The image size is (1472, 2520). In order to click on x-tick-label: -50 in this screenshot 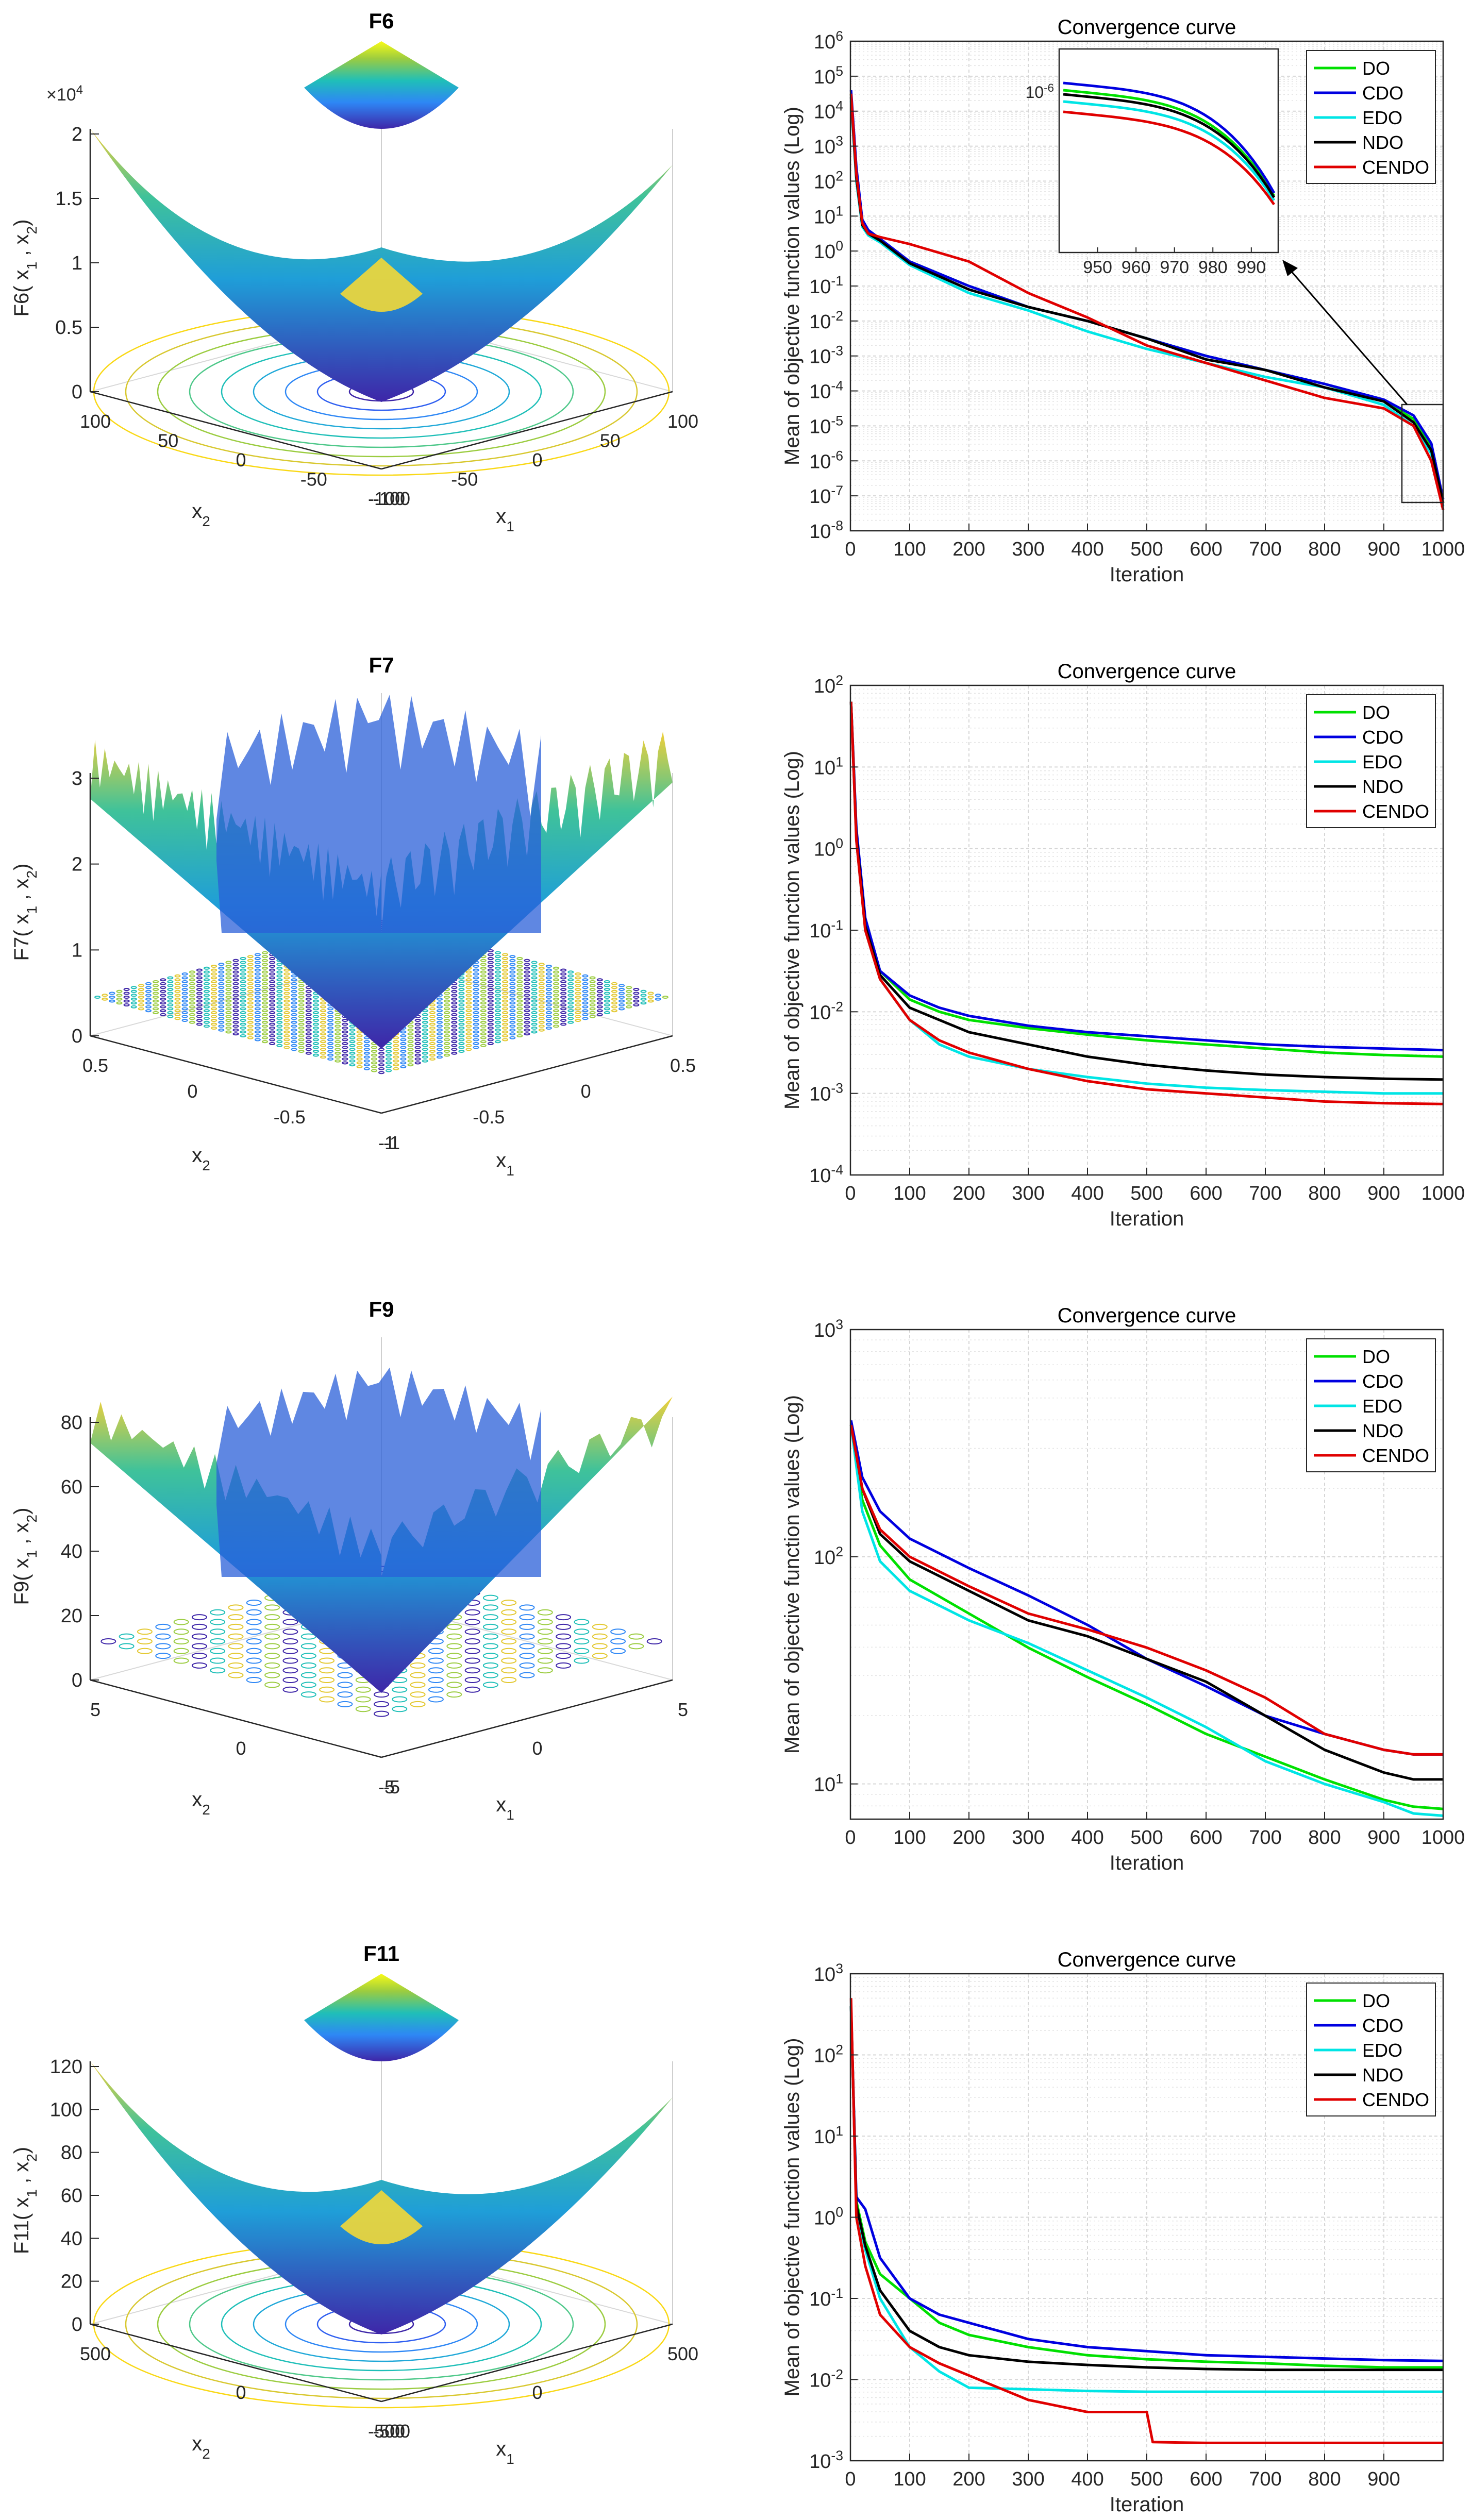, I will do `click(464, 480)`.